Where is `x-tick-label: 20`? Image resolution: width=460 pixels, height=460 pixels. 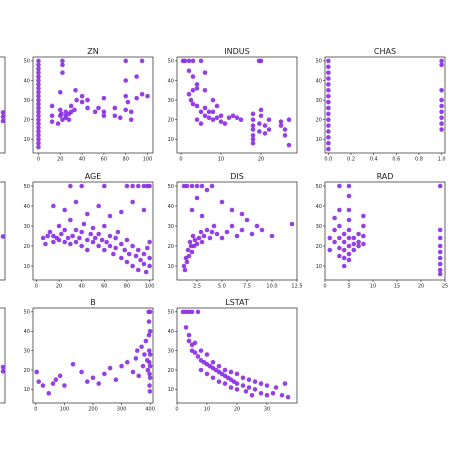 x-tick-label: 20 is located at coordinates (421, 287).